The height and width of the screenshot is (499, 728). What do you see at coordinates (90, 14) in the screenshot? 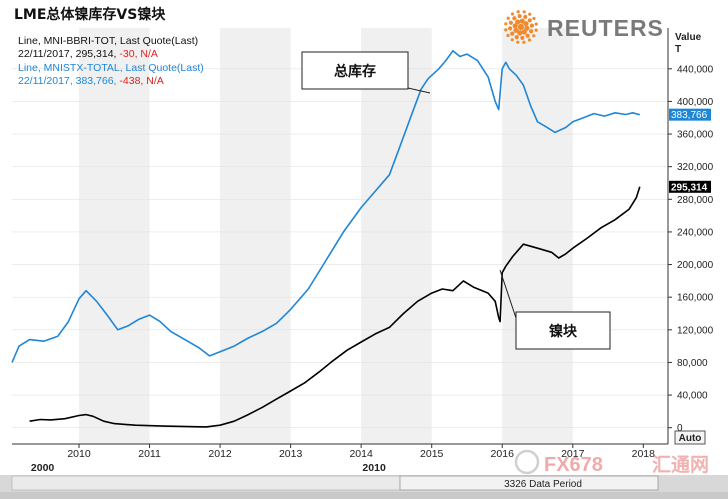
I see `chart-title: LME总体镍库存VS镍块` at bounding box center [90, 14].